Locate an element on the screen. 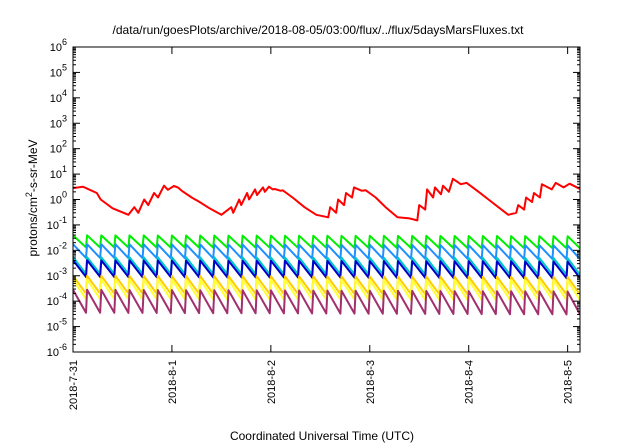 The image size is (640, 448). x-tick-label: 2018-8-3 is located at coordinates (371, 382).